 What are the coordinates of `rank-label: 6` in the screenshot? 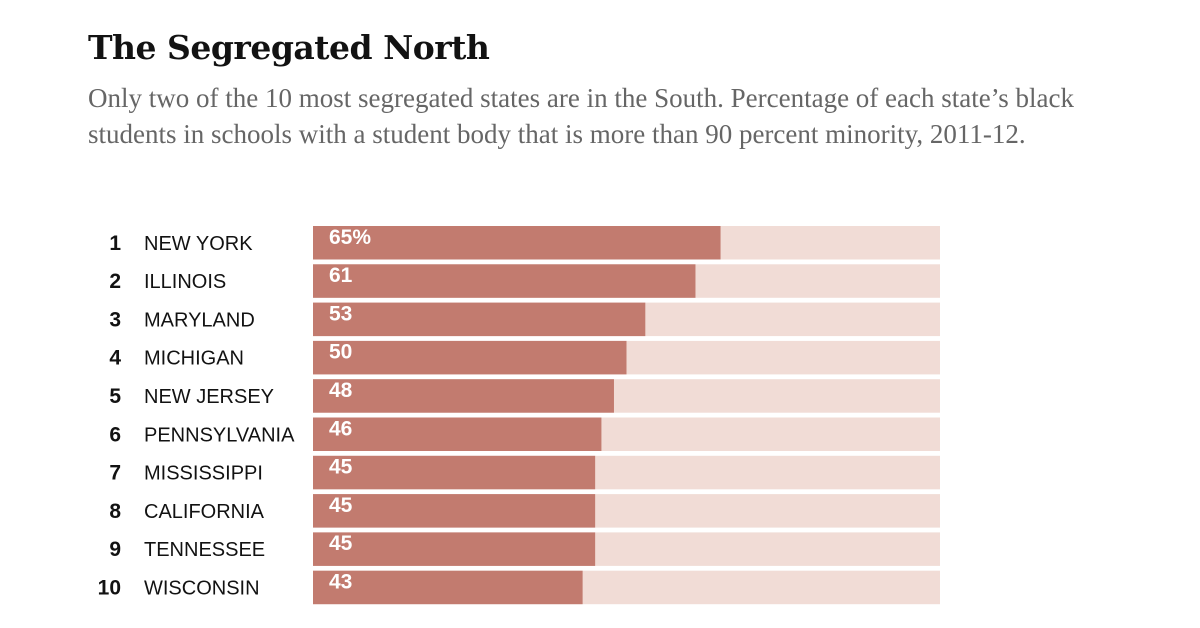 It's located at (115, 434).